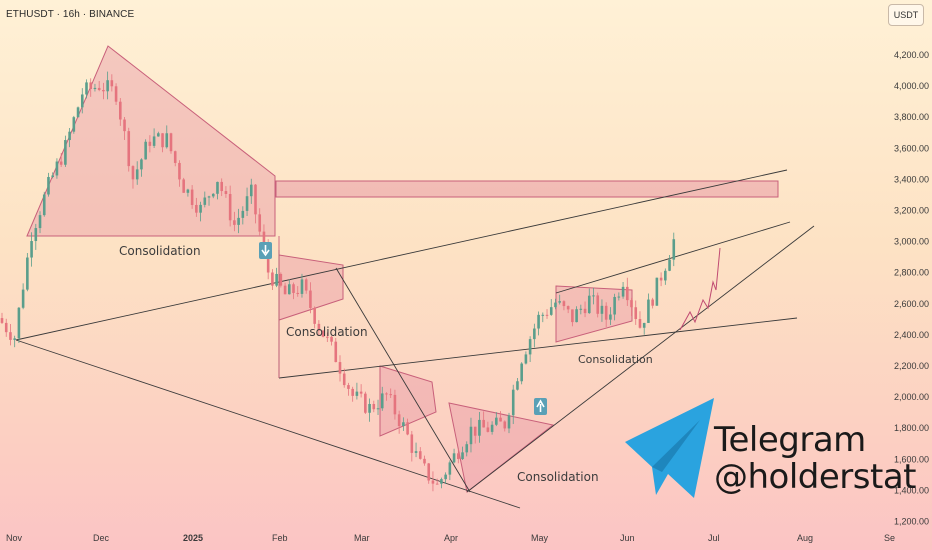 The image size is (932, 550). I want to click on price-tick-label: 2,400.00, so click(911, 335).